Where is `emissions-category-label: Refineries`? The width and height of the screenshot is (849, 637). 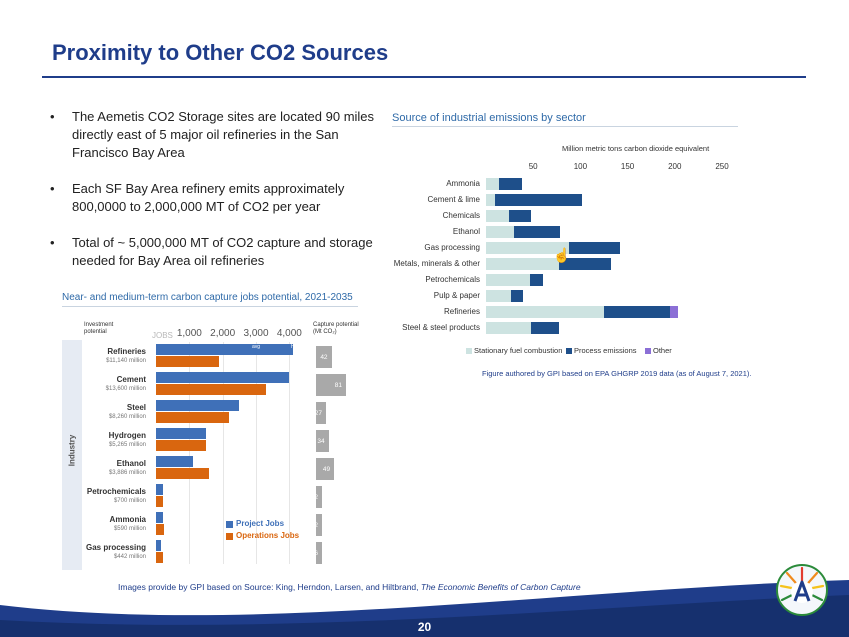 emissions-category-label: Refineries is located at coordinates (461, 311).